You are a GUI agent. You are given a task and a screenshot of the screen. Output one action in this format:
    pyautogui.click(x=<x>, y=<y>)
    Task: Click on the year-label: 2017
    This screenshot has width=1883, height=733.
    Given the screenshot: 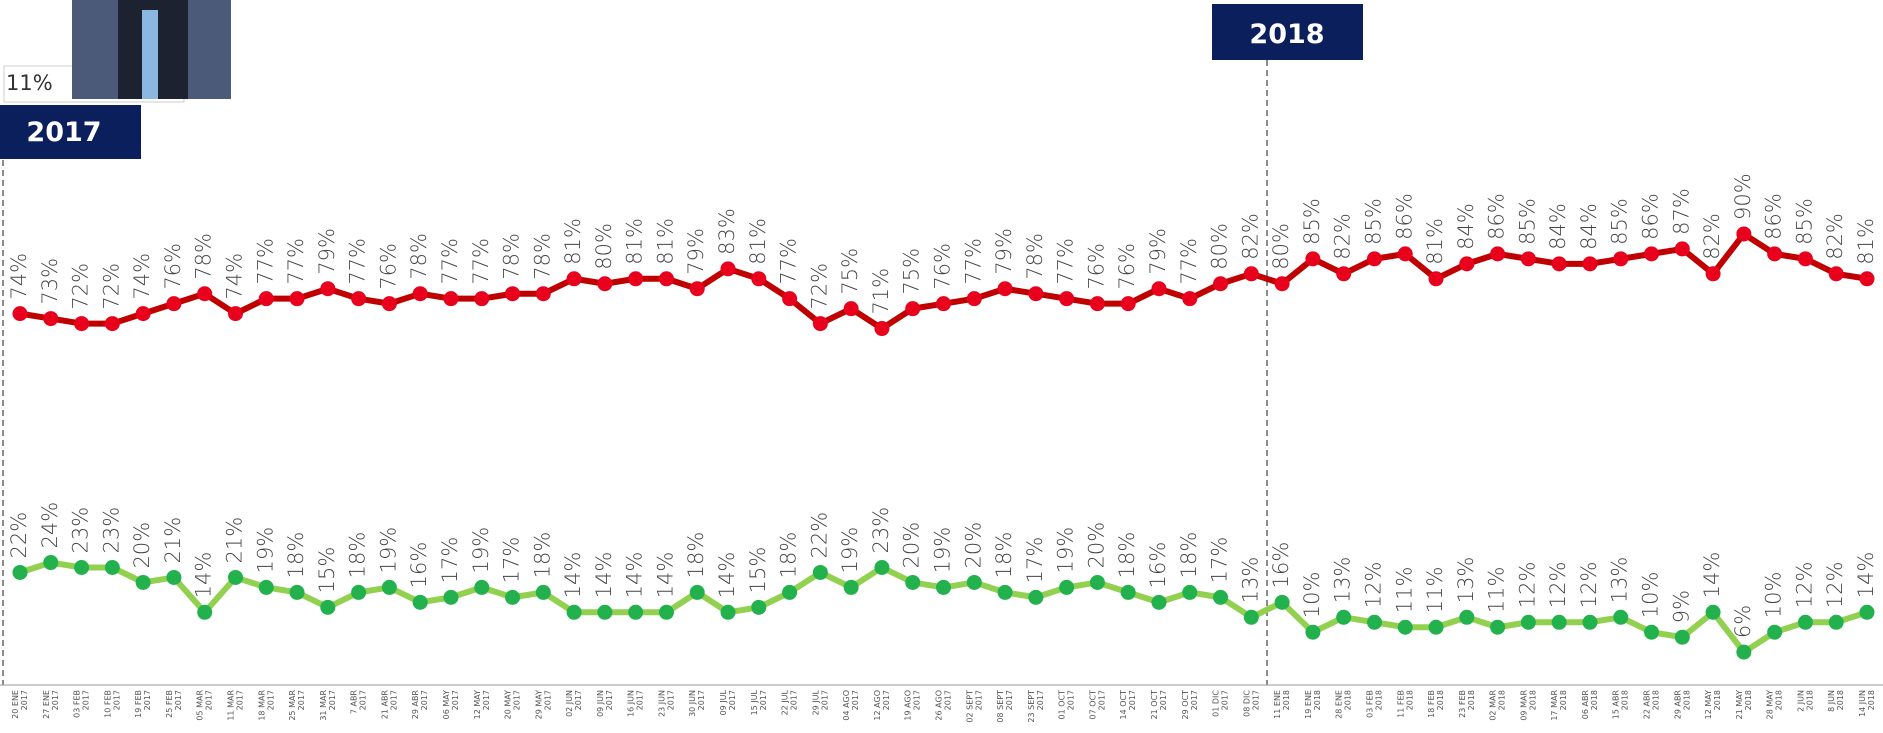 What is the action you would take?
    pyautogui.click(x=63, y=132)
    